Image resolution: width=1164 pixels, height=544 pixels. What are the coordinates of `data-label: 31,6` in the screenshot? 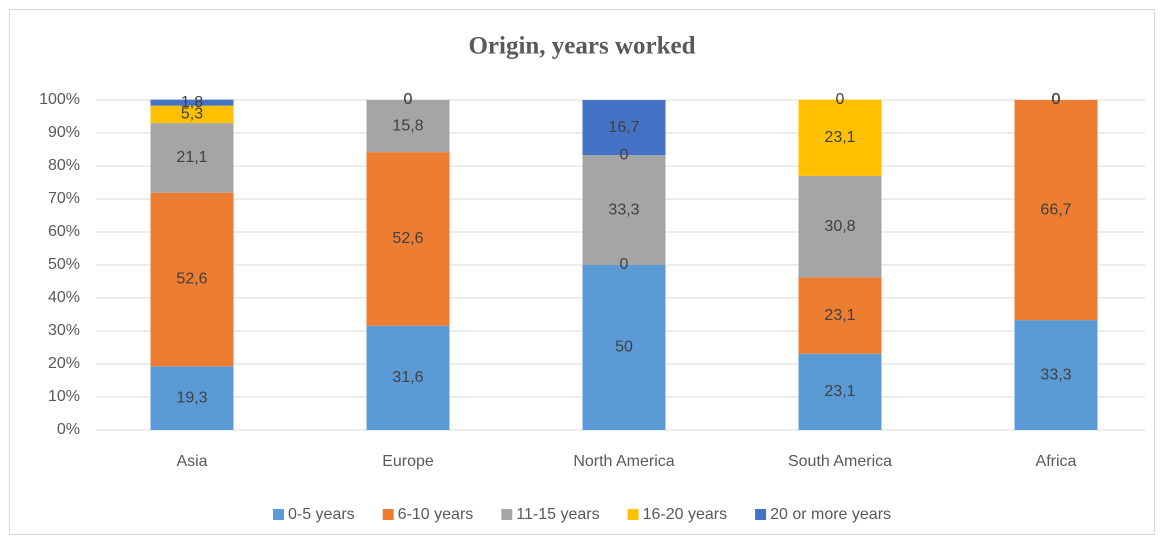 It's located at (407, 377).